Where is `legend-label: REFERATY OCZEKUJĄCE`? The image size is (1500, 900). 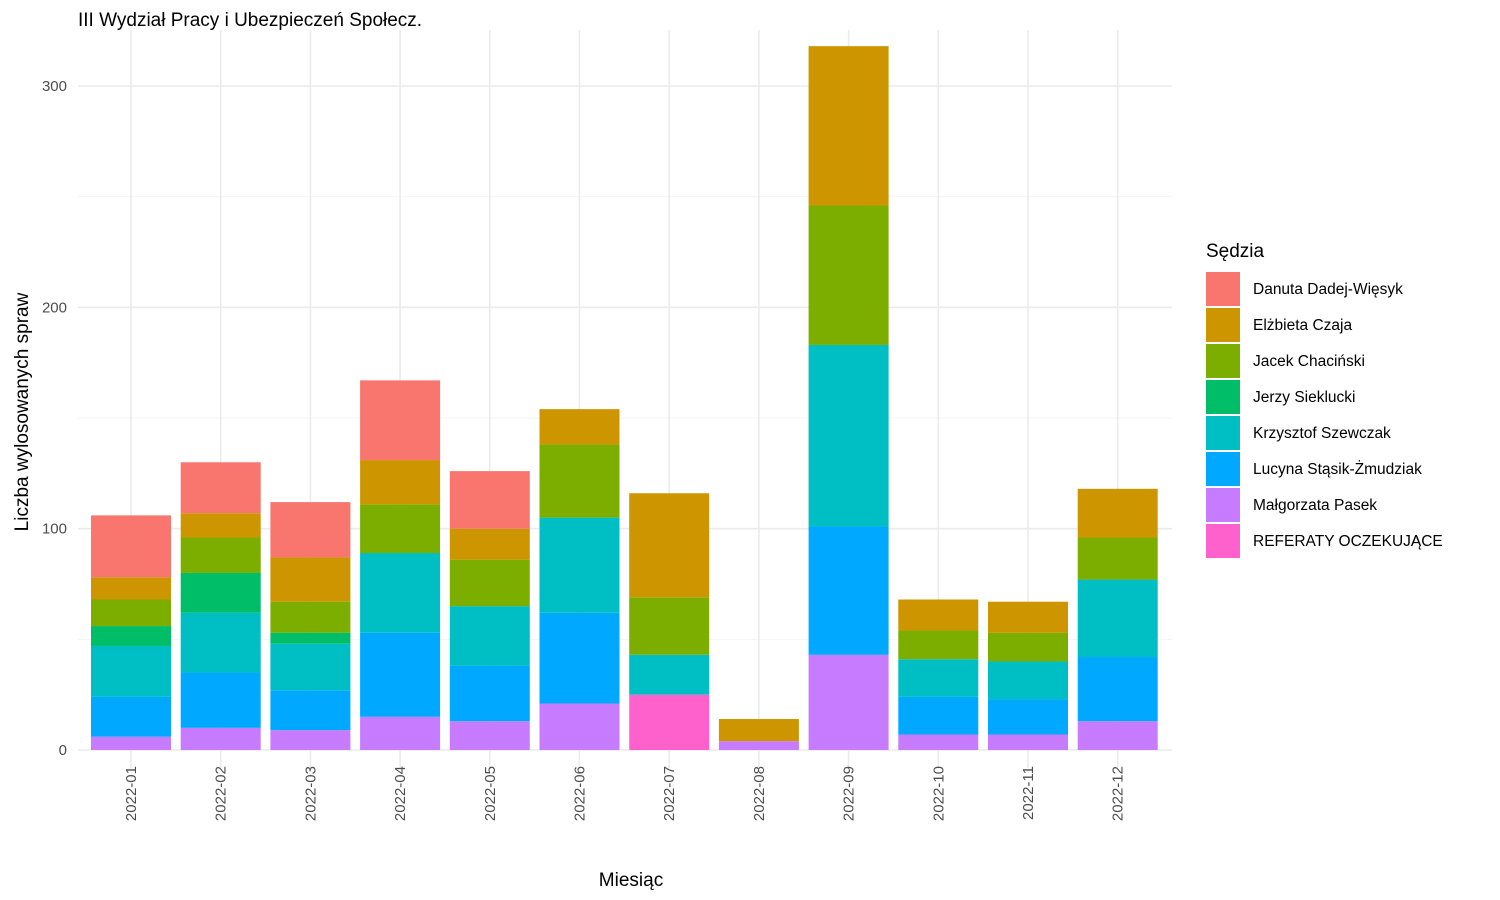 legend-label: REFERATY OCZEKUJĄCE is located at coordinates (1348, 541).